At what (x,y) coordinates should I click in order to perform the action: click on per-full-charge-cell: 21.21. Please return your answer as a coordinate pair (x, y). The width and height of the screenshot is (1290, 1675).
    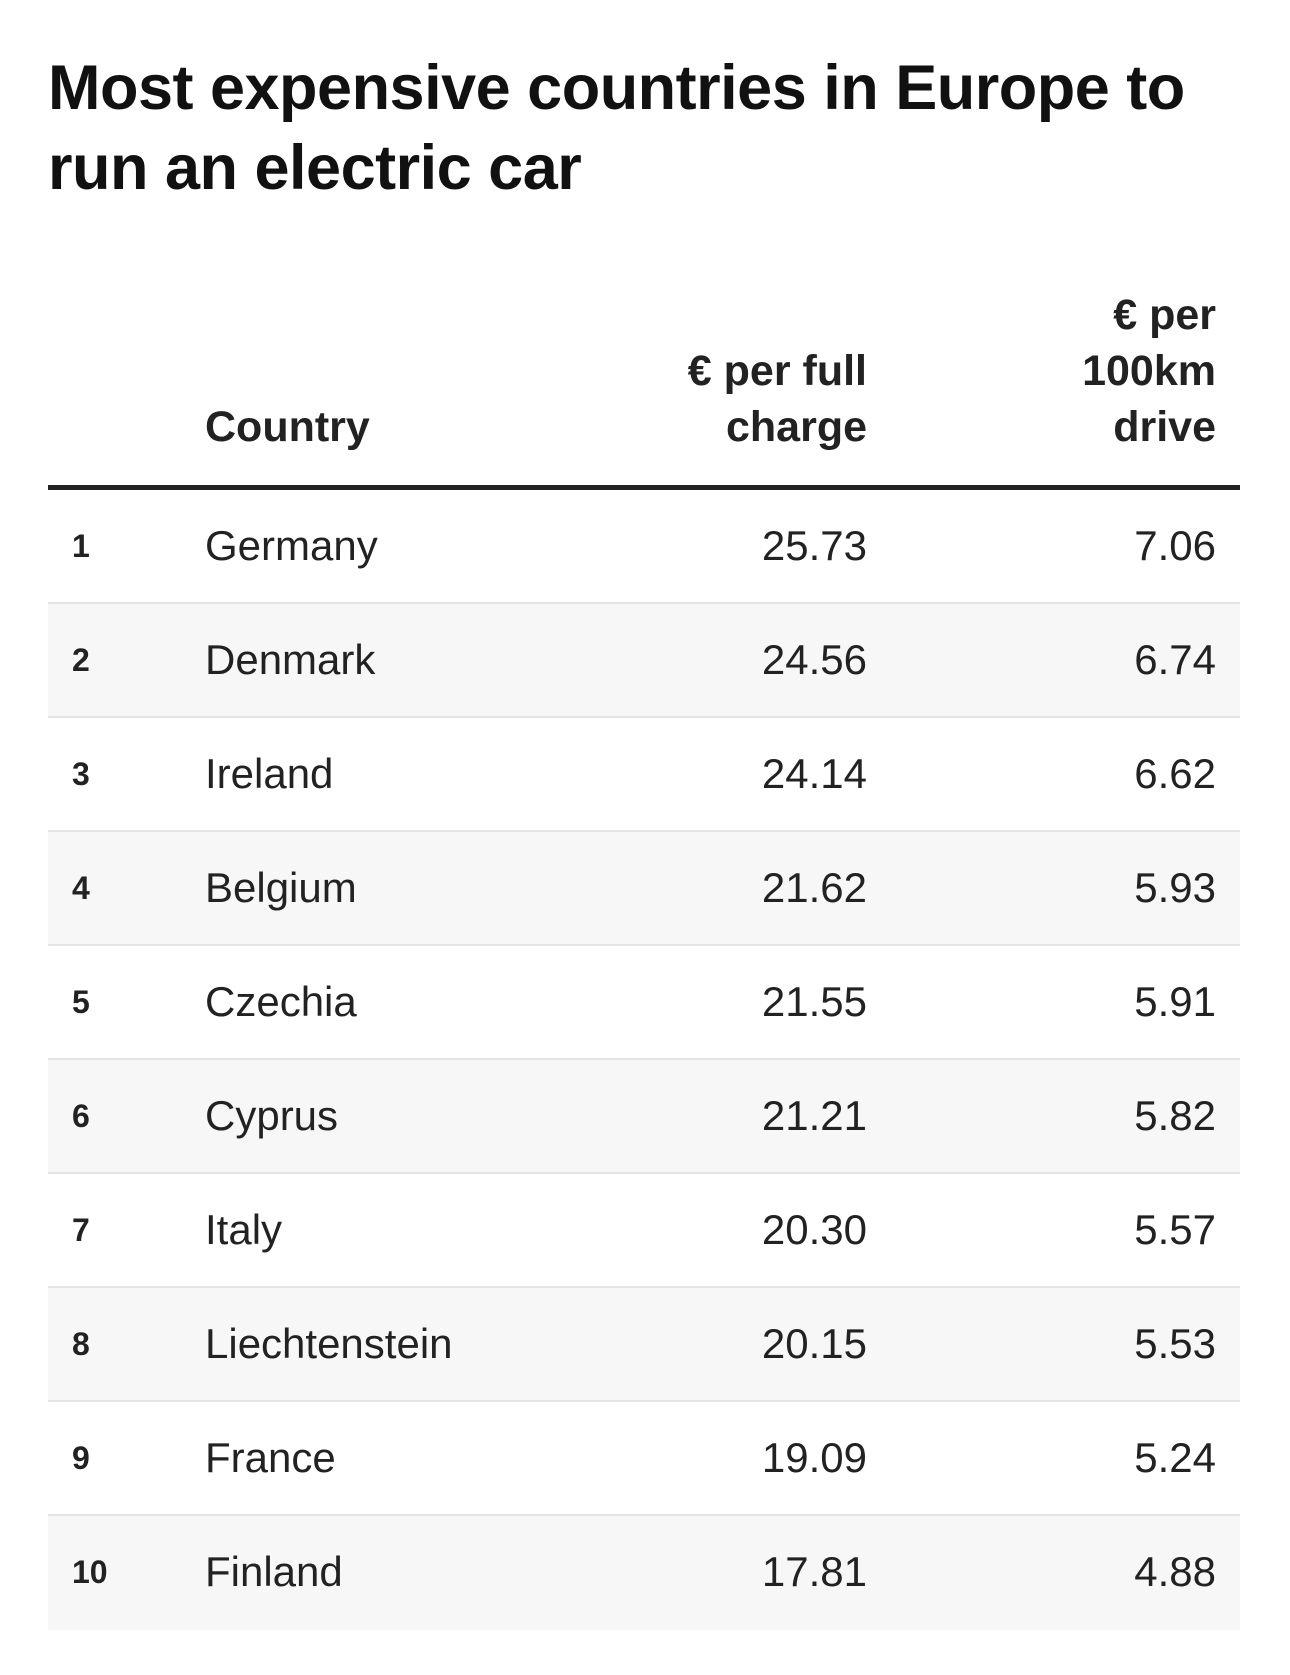
    Looking at the image, I should click on (814, 1115).